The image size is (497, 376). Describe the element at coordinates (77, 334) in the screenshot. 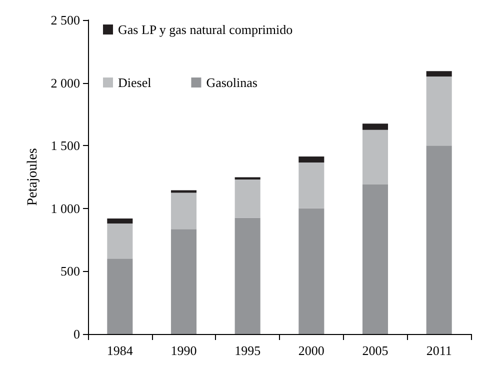

I see `y-tick-label: 0` at that location.